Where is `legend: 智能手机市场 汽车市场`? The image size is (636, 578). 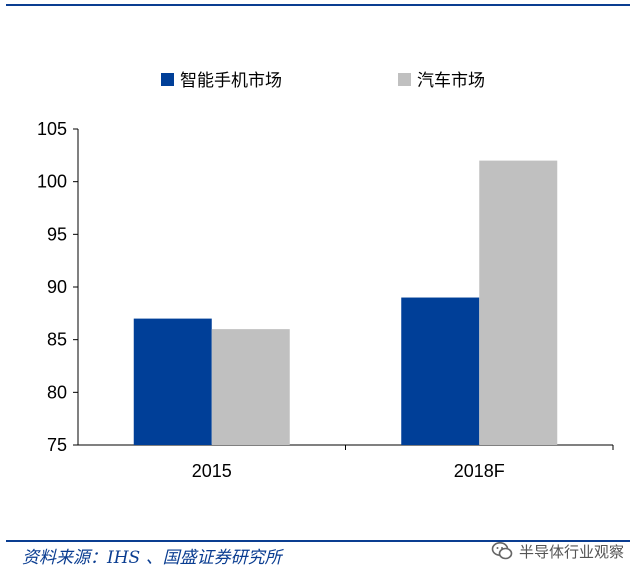
legend: 智能手机市场 汽车市场 is located at coordinates (323, 81).